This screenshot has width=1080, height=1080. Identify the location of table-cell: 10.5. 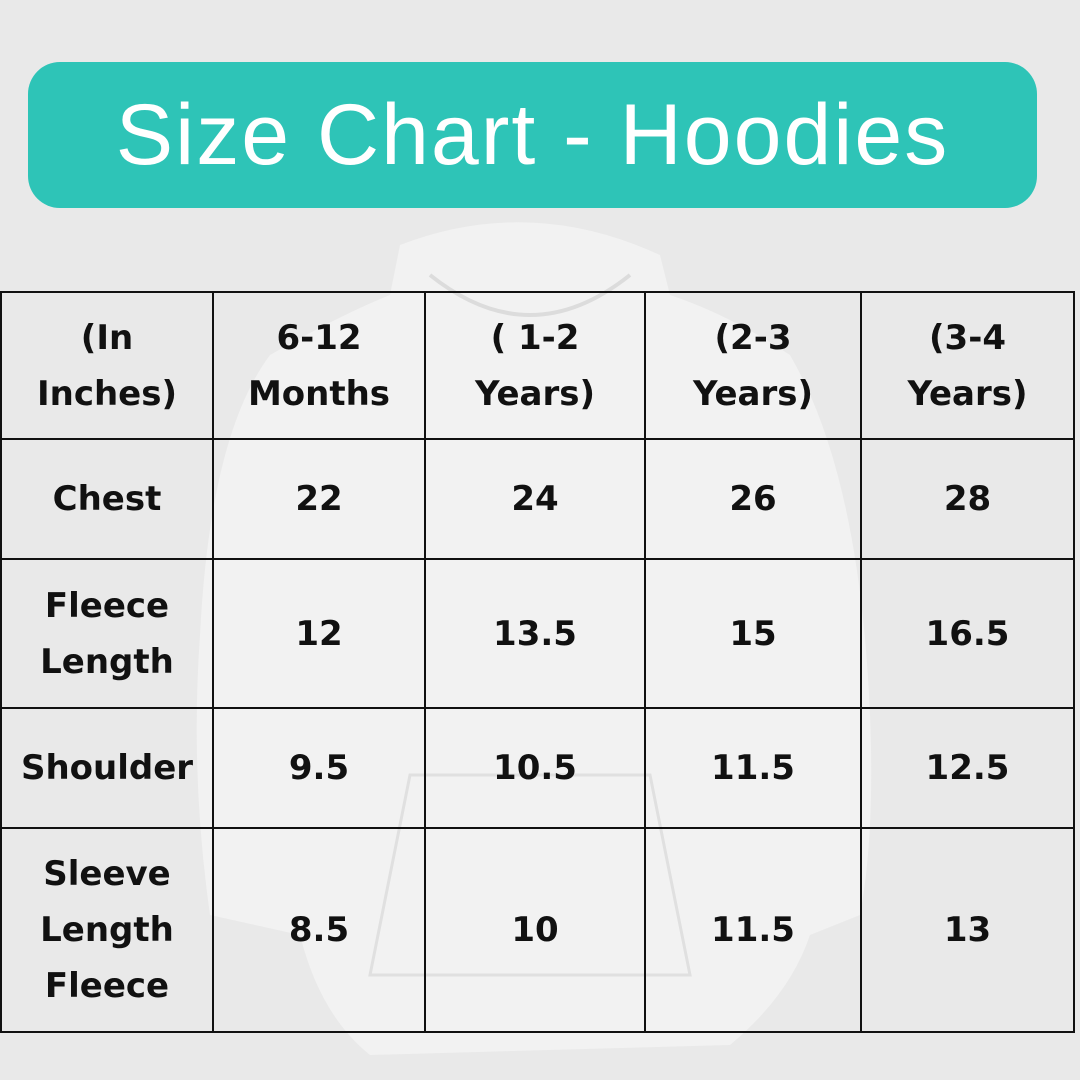
(535, 768).